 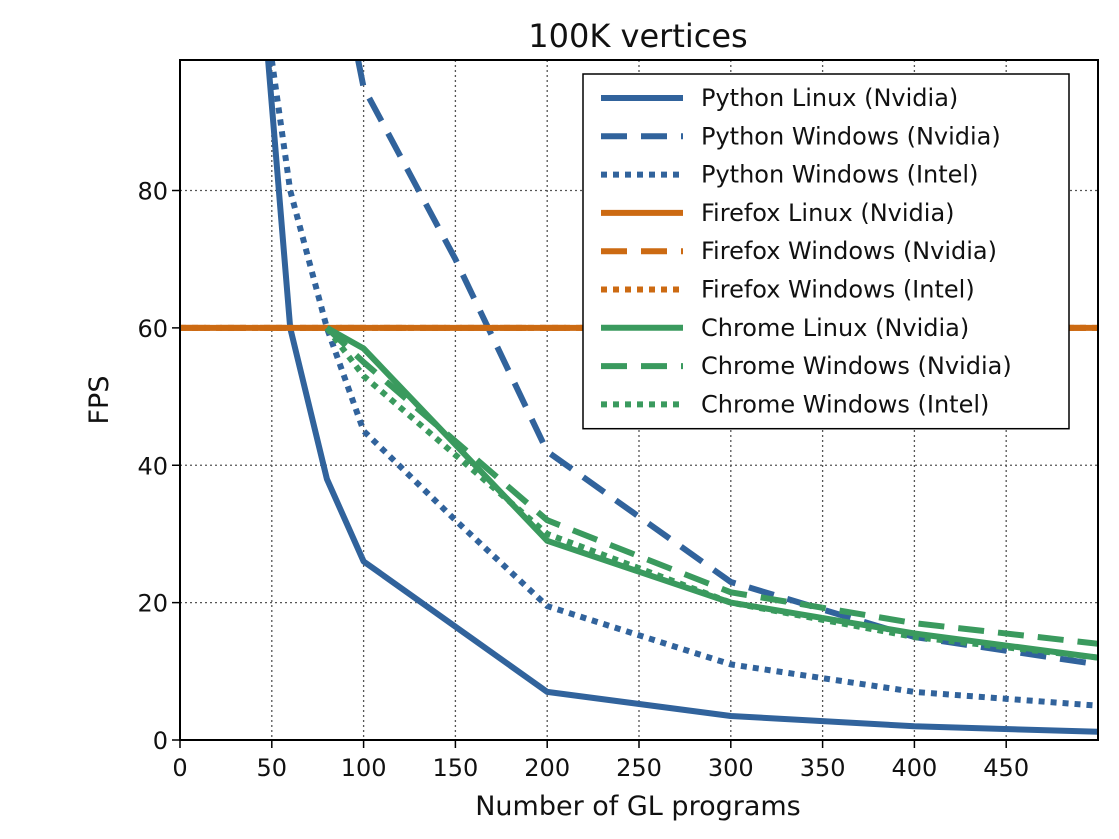 I want to click on y-axis: 0 20 40 60 80, so click(x=158, y=466).